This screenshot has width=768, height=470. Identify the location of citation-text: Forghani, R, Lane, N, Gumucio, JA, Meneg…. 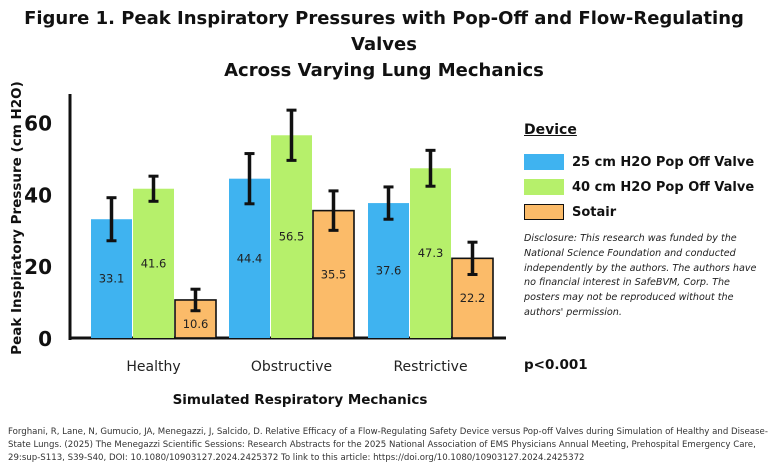
(388, 445).